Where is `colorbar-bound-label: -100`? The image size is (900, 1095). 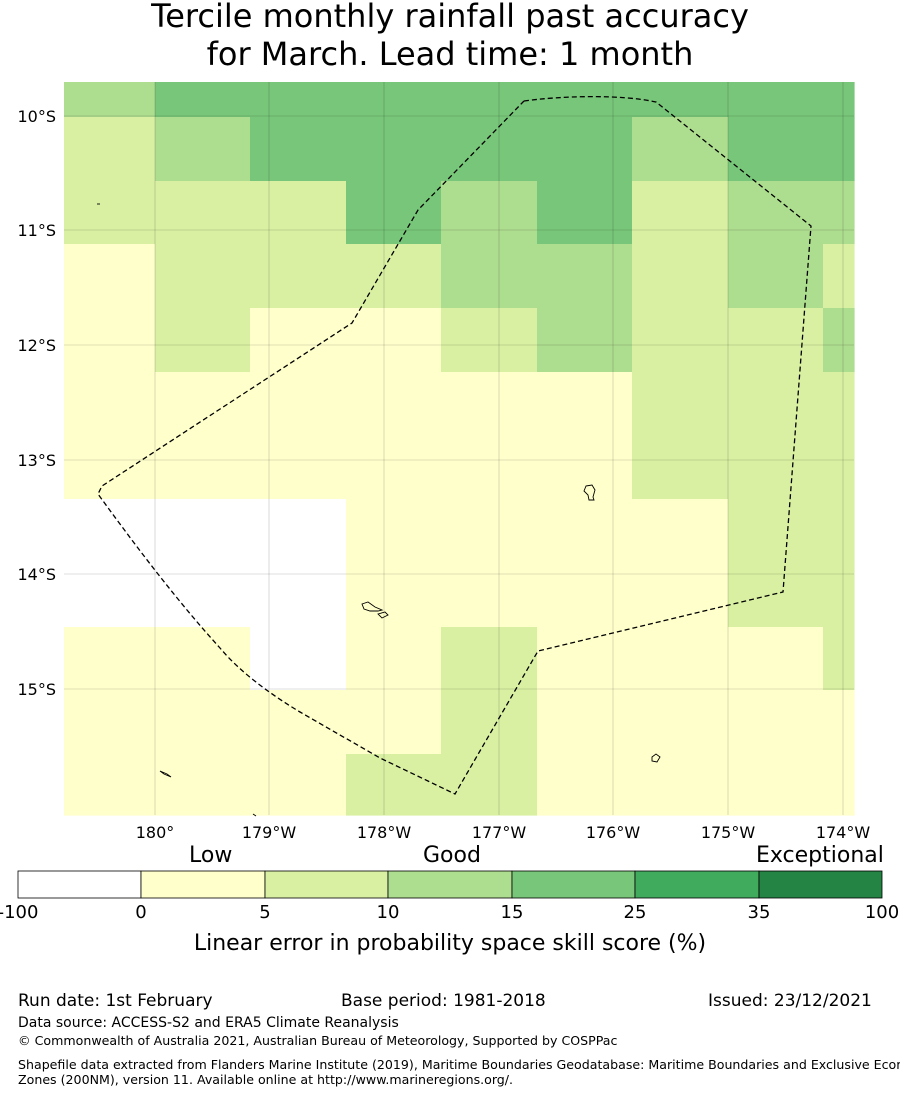
colorbar-bound-label: -100 is located at coordinates (19, 912).